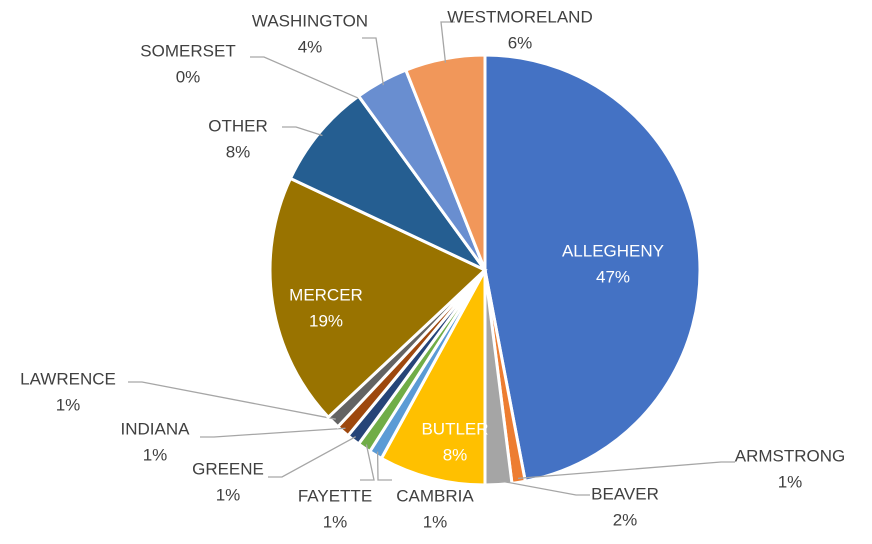 The image size is (872, 544). Describe the element at coordinates (68, 378) in the screenshot. I see `slice-label: LAWRENCE` at that location.